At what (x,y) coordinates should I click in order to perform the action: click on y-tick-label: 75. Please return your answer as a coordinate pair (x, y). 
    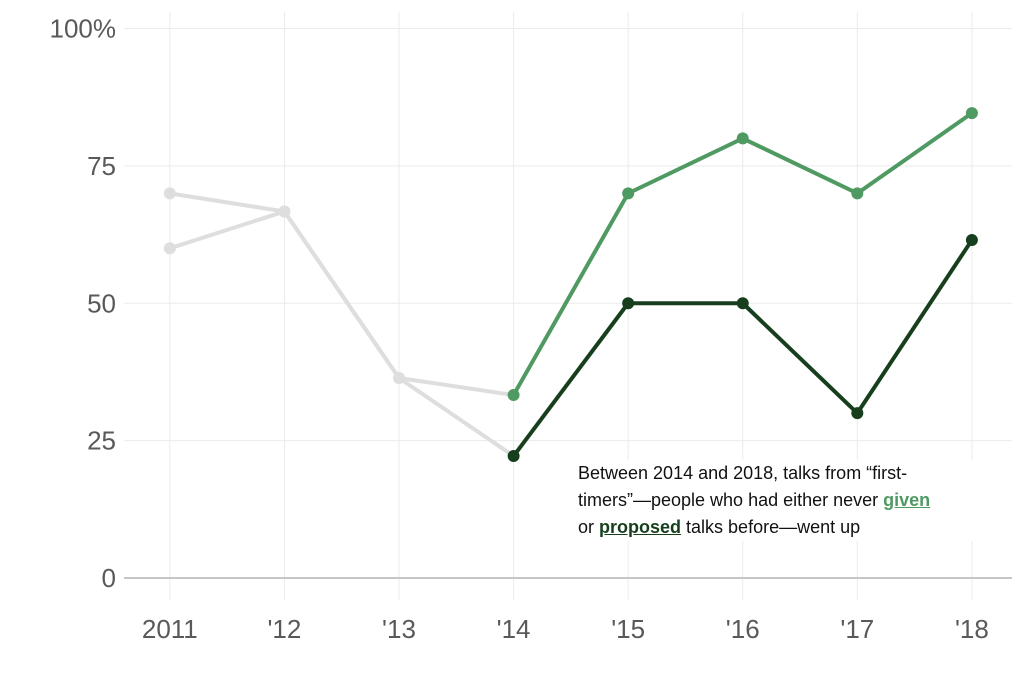
    Looking at the image, I should click on (101, 166).